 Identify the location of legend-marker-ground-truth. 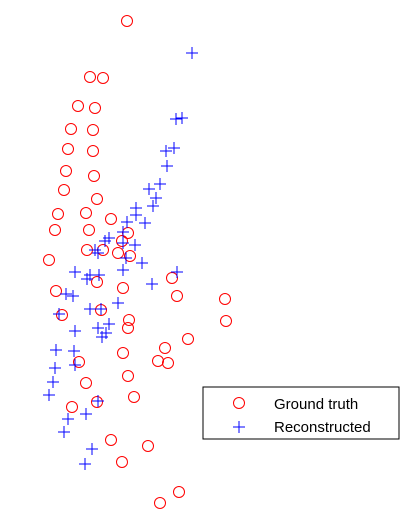
(239, 403).